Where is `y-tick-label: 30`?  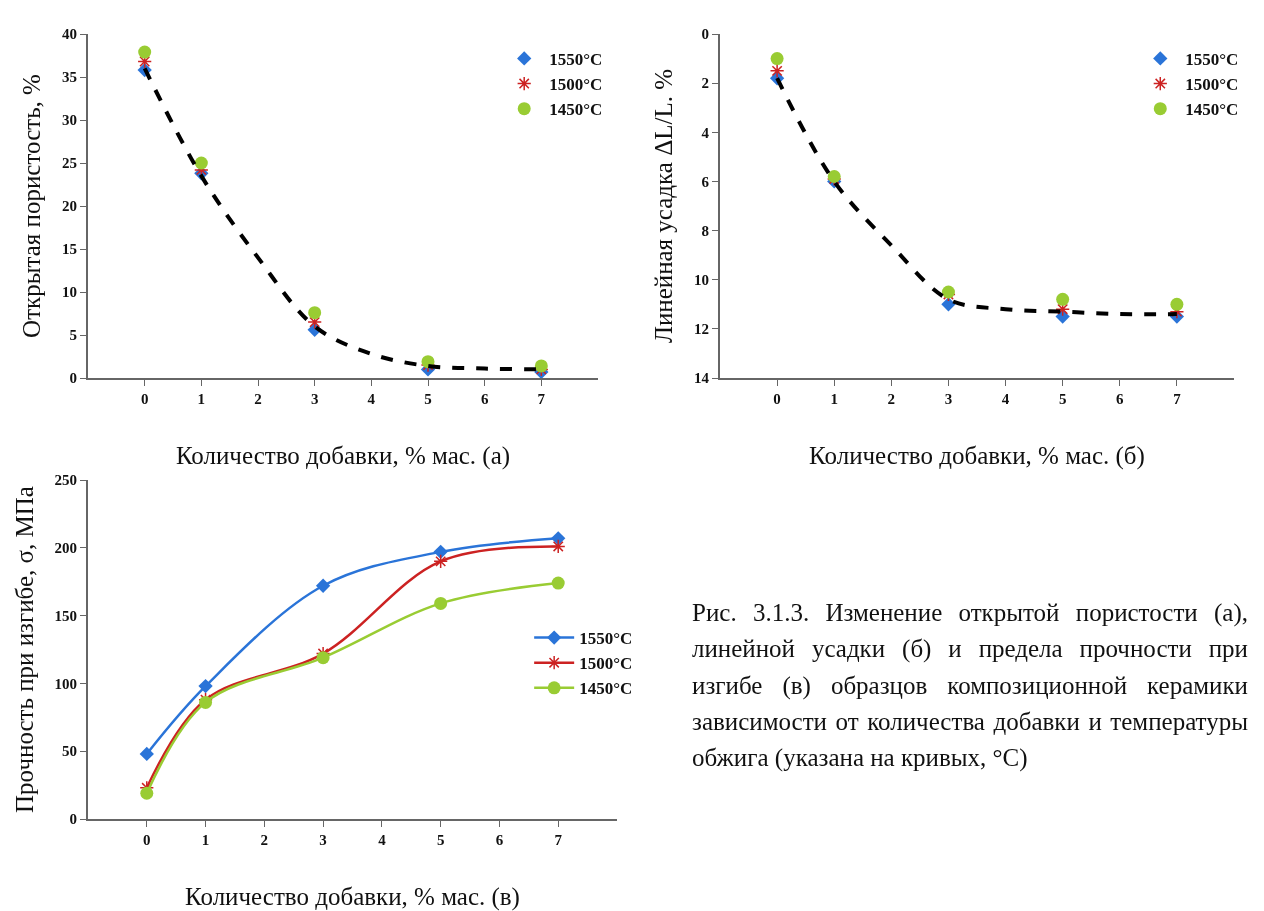 y-tick-label: 30 is located at coordinates (69, 120).